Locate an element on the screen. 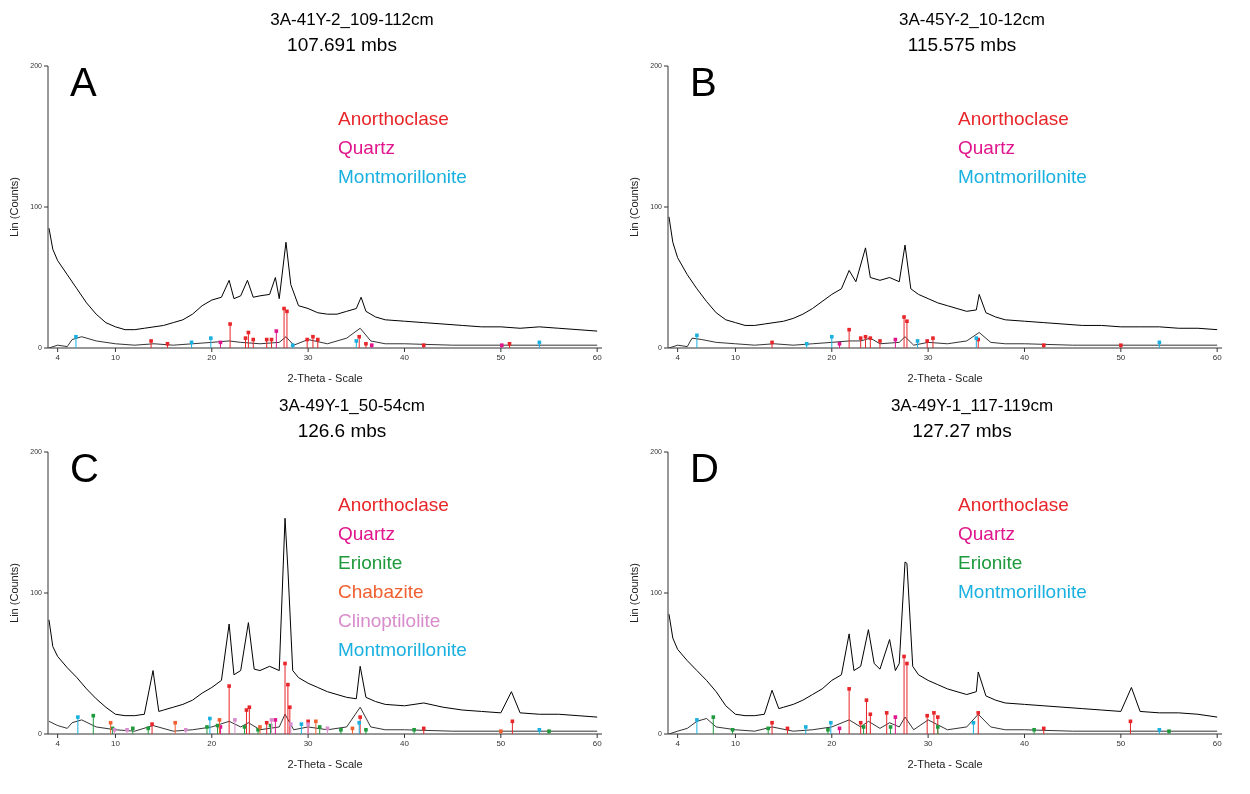  annotation: B is located at coordinates (703, 82).